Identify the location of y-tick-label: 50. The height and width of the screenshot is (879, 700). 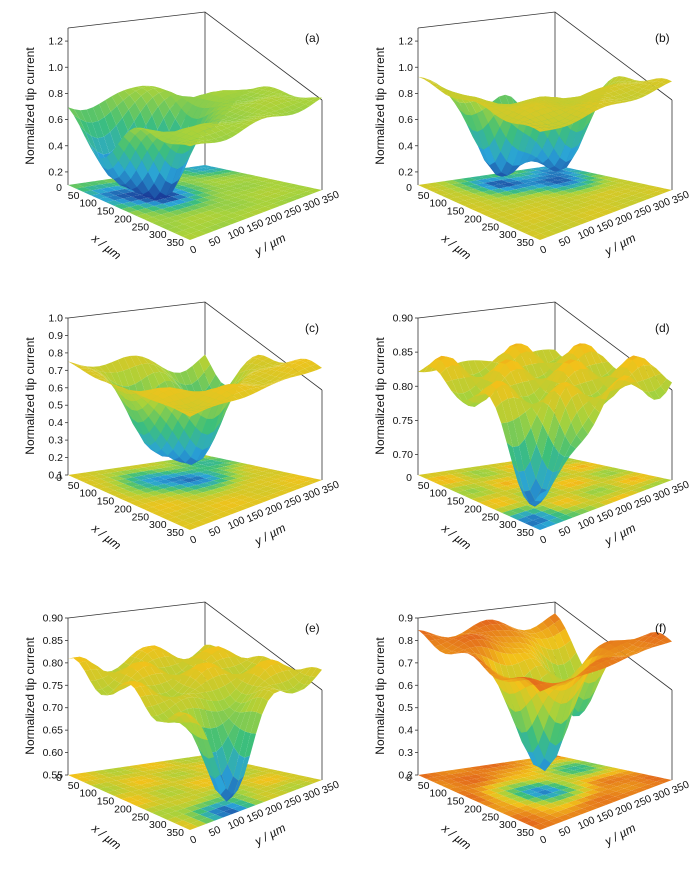
(215, 532).